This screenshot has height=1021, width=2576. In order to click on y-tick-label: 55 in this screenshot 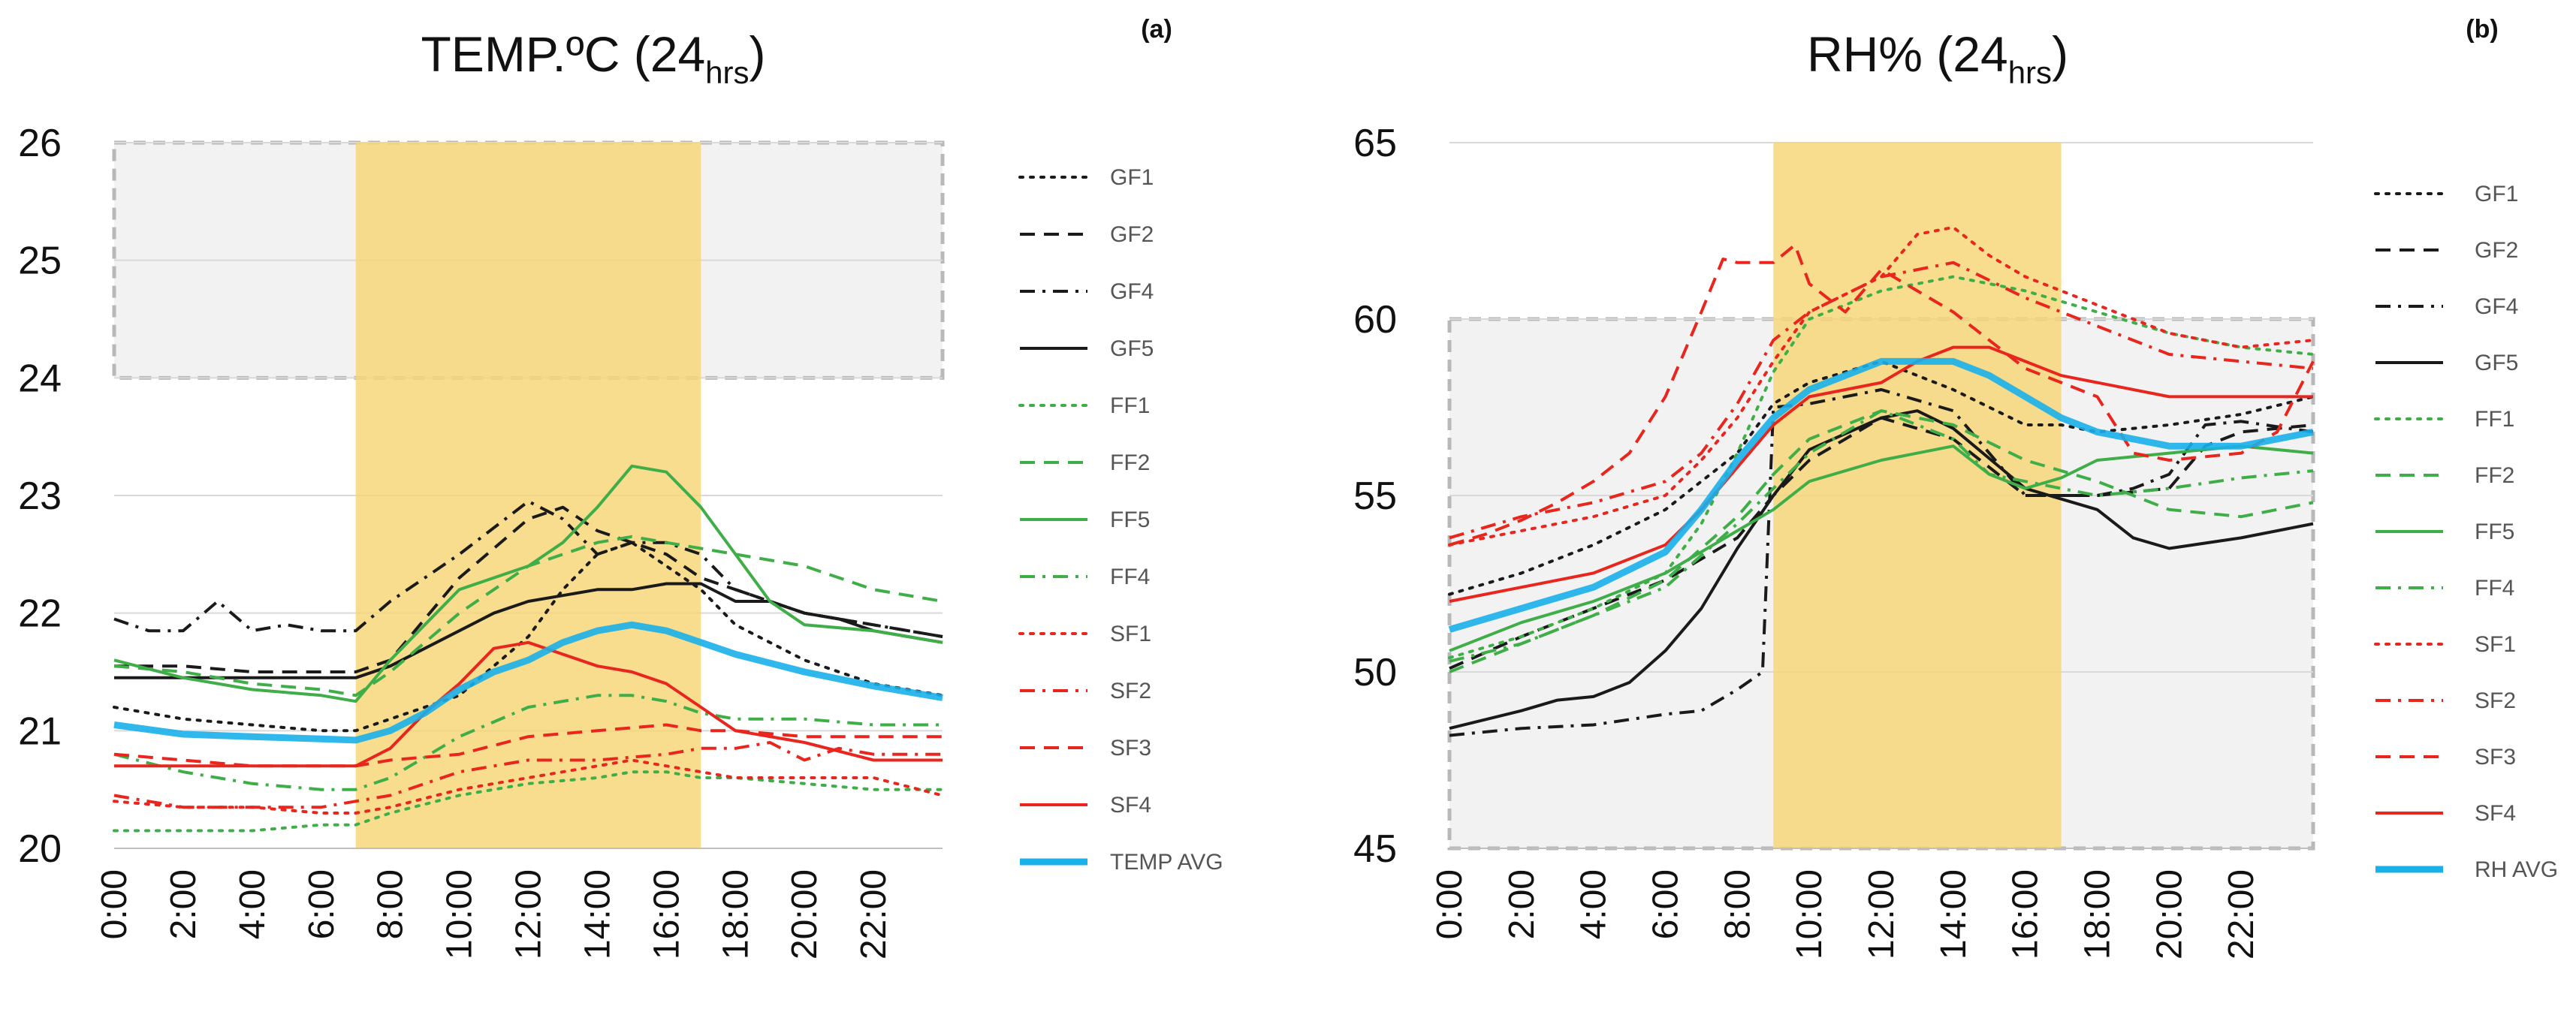, I will do `click(1375, 496)`.